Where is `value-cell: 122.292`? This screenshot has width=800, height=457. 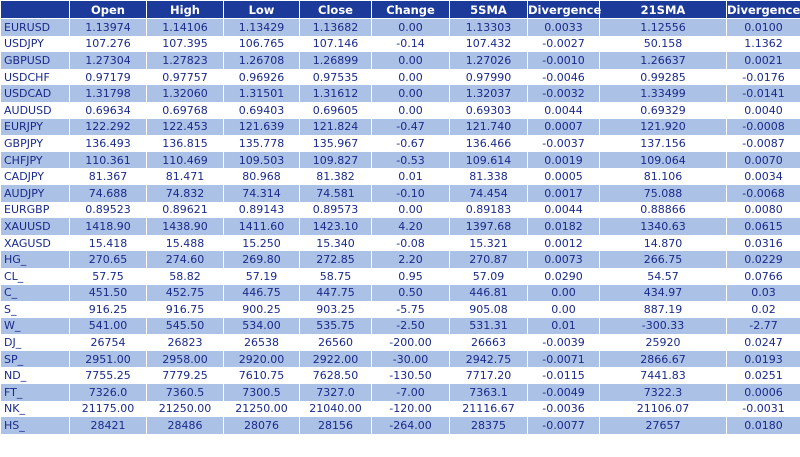
value-cell: 122.292 is located at coordinates (108, 127).